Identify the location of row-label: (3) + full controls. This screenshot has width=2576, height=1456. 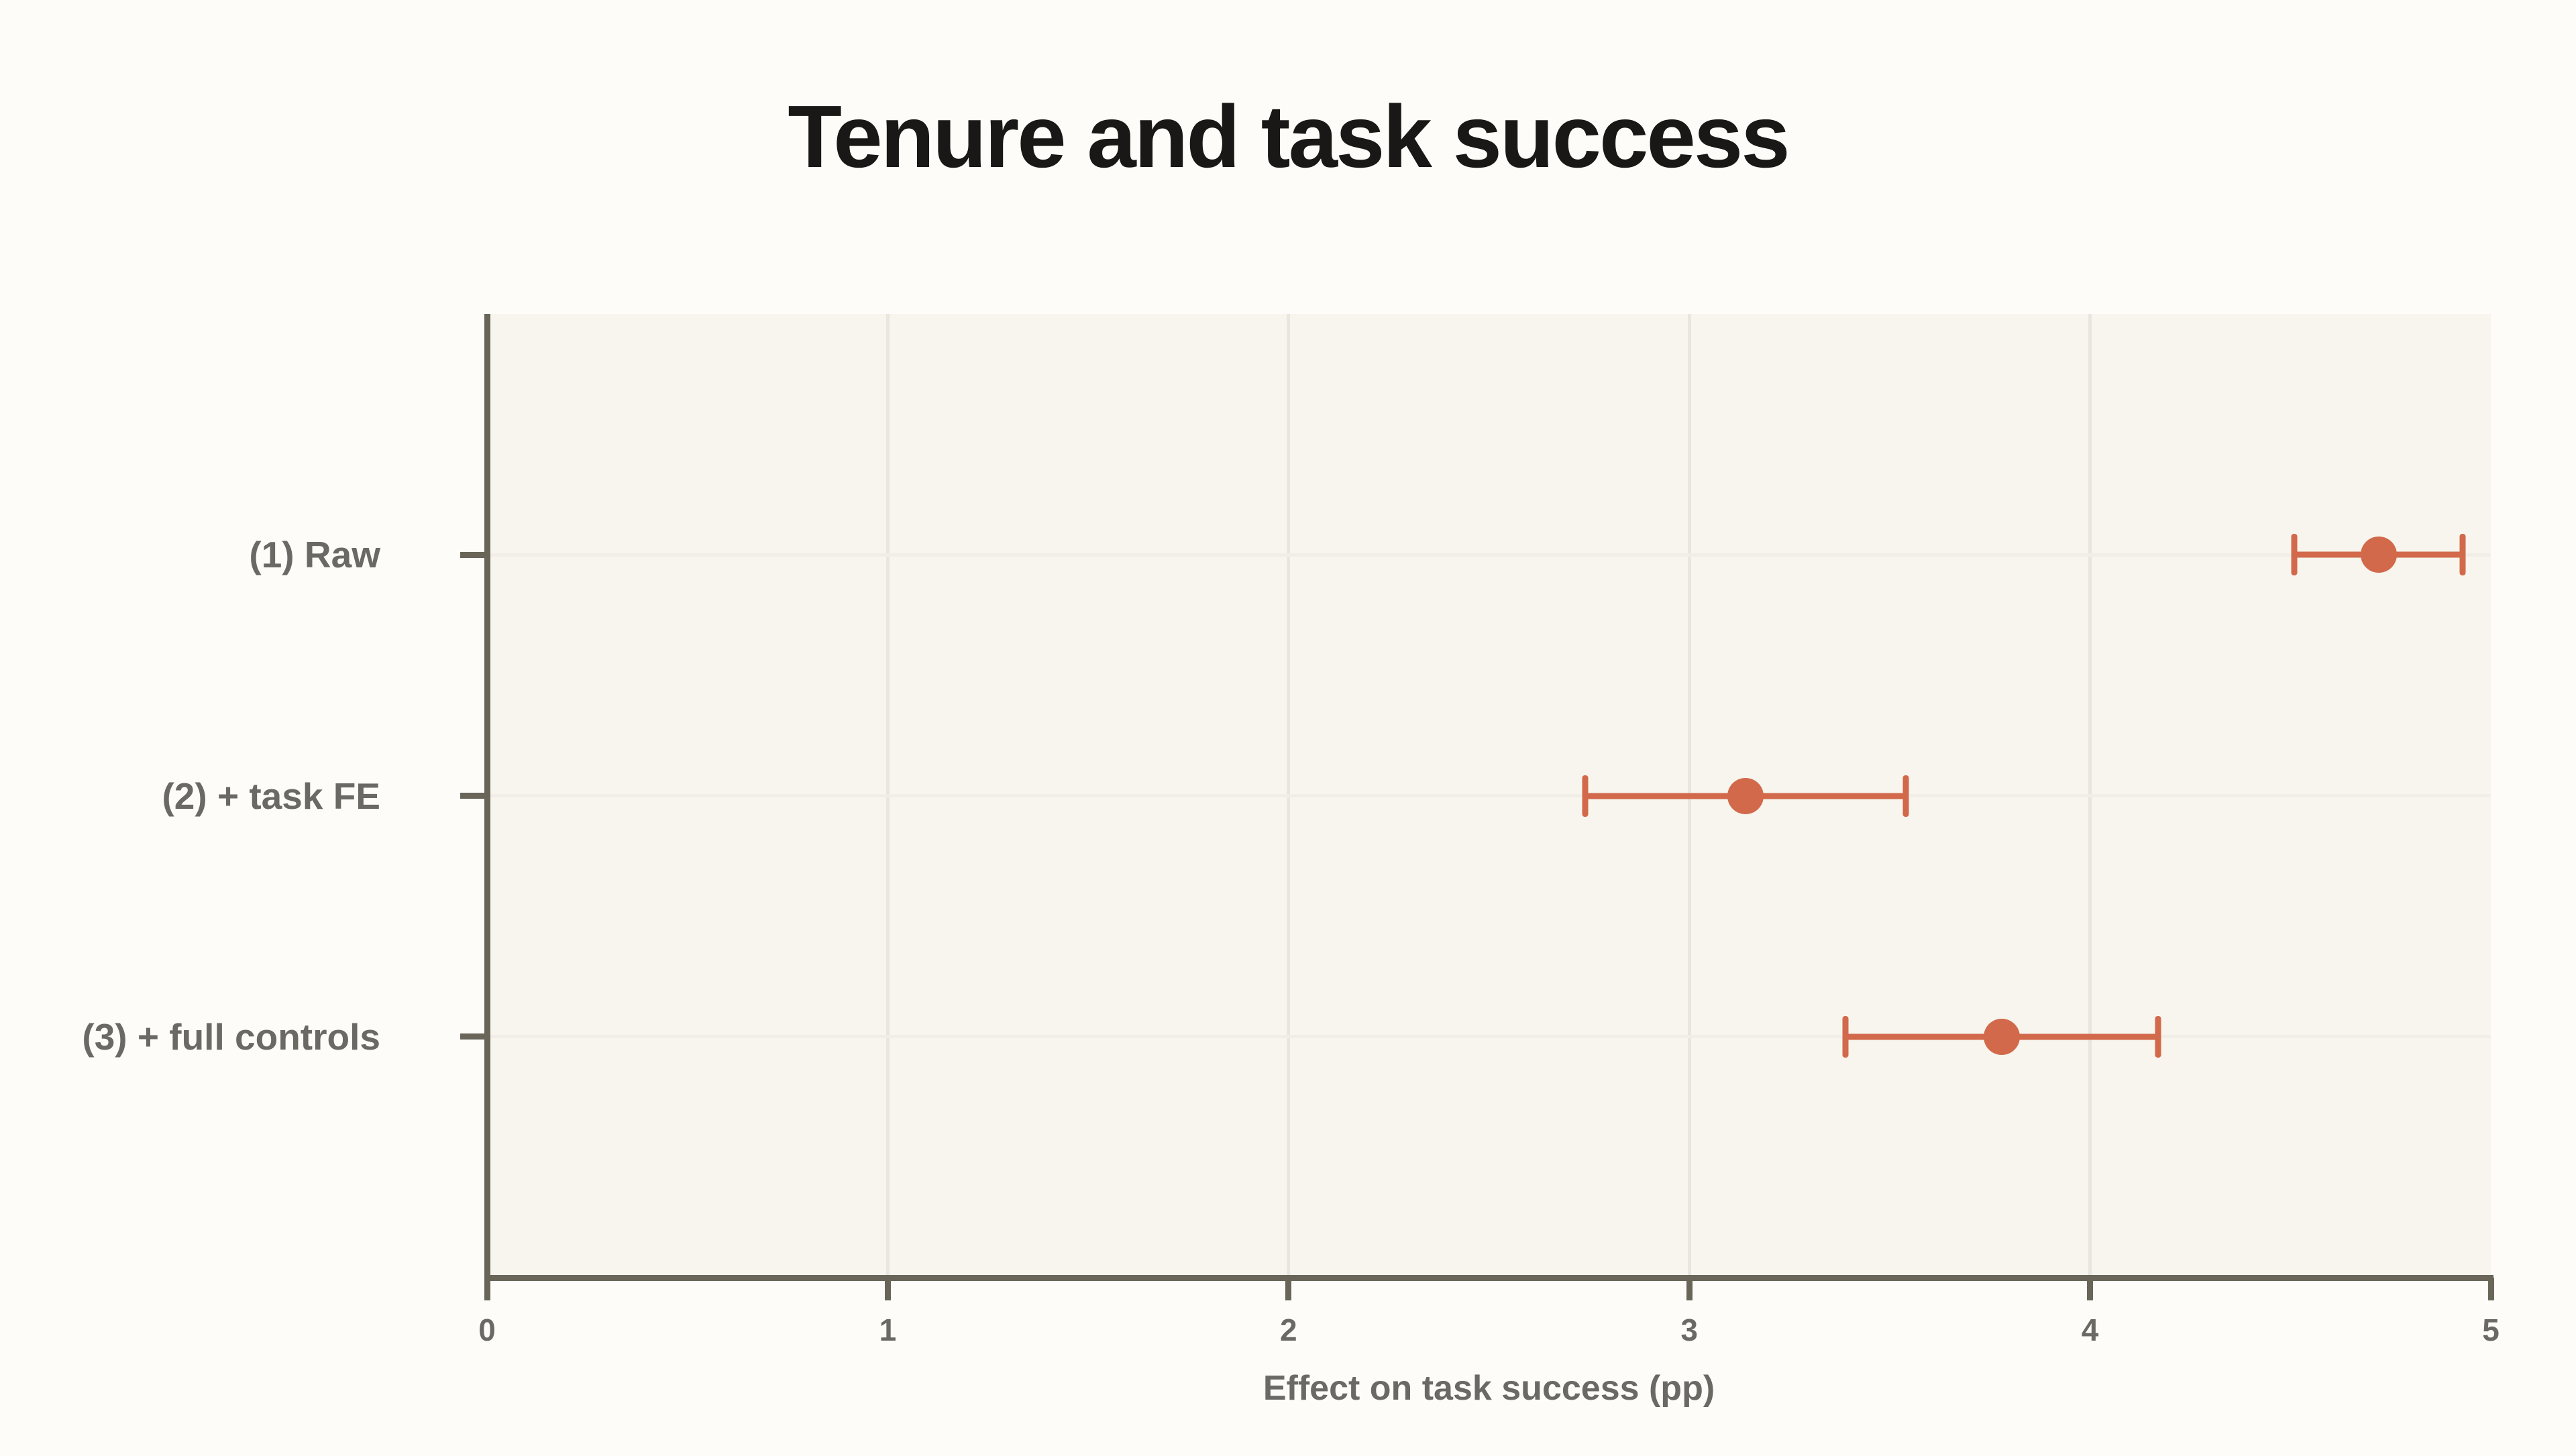
(231, 1036).